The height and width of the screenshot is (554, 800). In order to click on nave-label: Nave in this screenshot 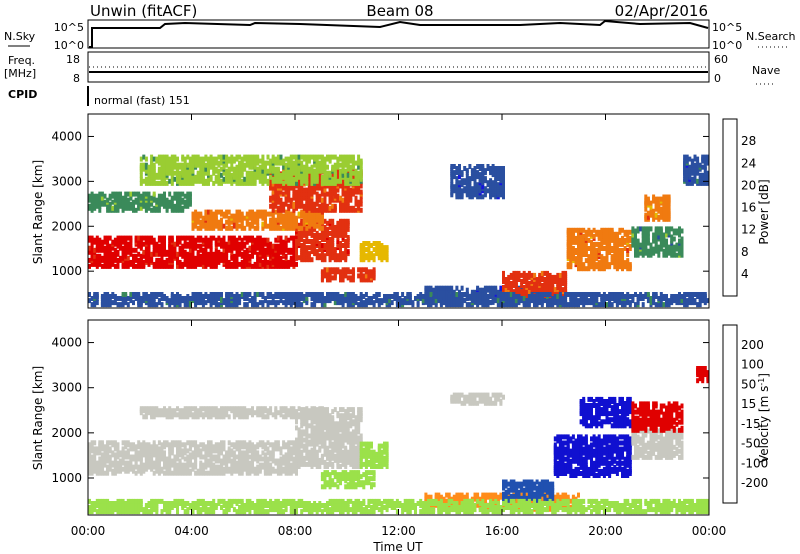, I will do `click(766, 70)`.